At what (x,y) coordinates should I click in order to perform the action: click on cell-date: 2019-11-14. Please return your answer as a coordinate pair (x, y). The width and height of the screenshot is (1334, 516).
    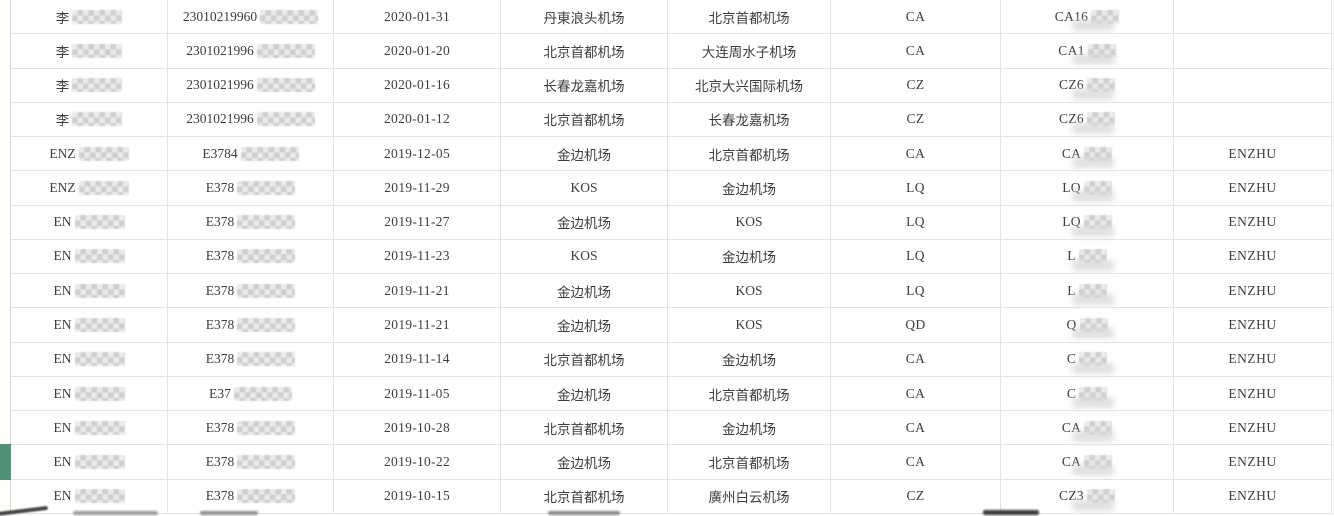
    Looking at the image, I should click on (417, 359).